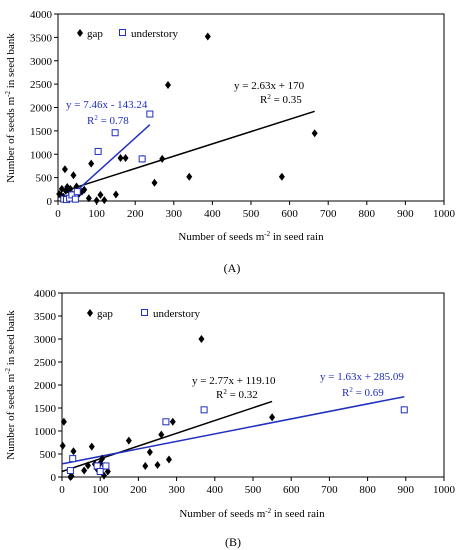 This screenshot has height=550, width=466. Describe the element at coordinates (234, 381) in the screenshot. I see `chart-b-gap-equation: y = 2.77x + 119.10` at that location.